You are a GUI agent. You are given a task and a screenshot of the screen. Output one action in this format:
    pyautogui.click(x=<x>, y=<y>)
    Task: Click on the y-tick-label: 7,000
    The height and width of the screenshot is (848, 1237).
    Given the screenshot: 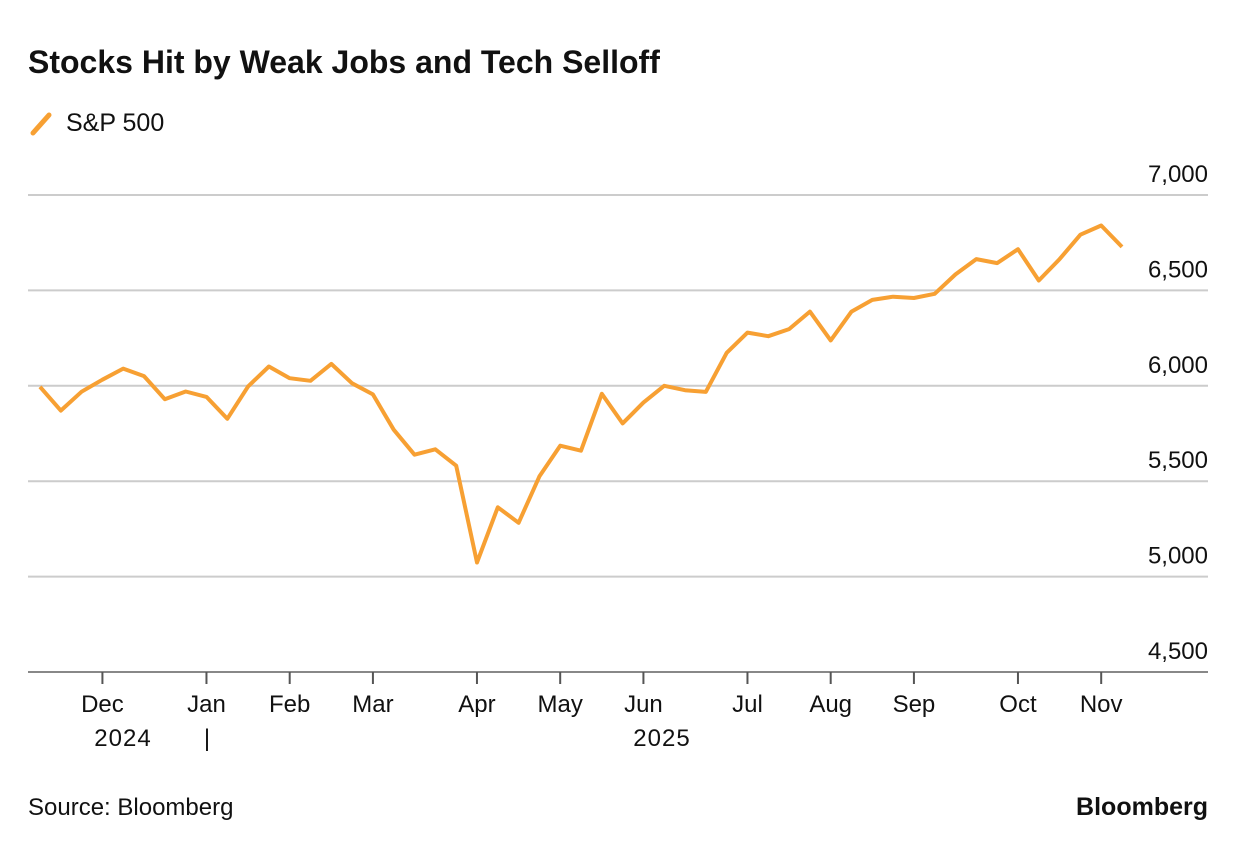 What is the action you would take?
    pyautogui.click(x=1178, y=174)
    